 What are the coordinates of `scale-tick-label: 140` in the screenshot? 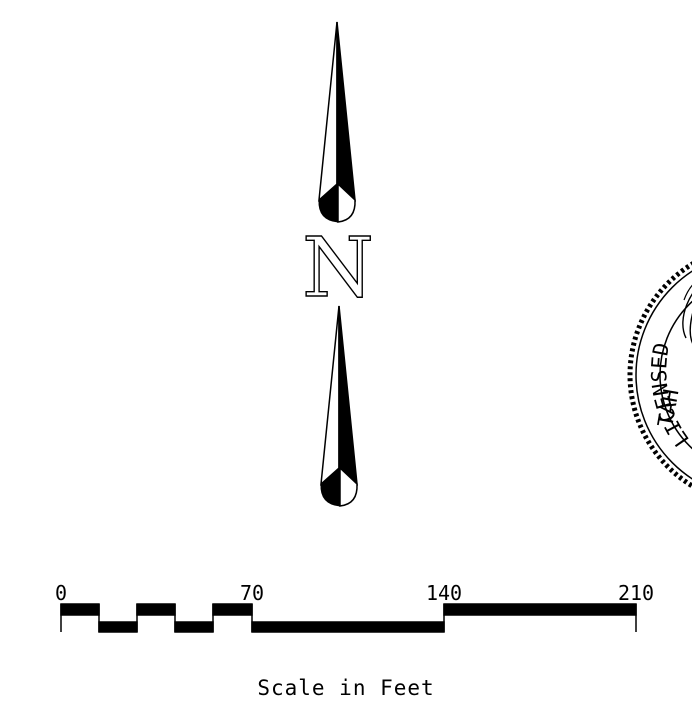 It's located at (444, 593).